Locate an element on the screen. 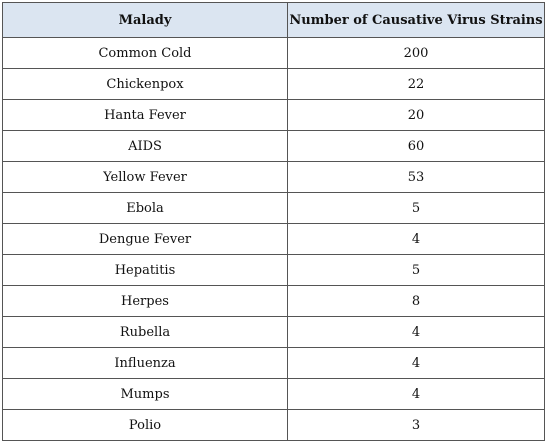 The width and height of the screenshot is (546, 441). malady-cell: Mumps is located at coordinates (145, 394).